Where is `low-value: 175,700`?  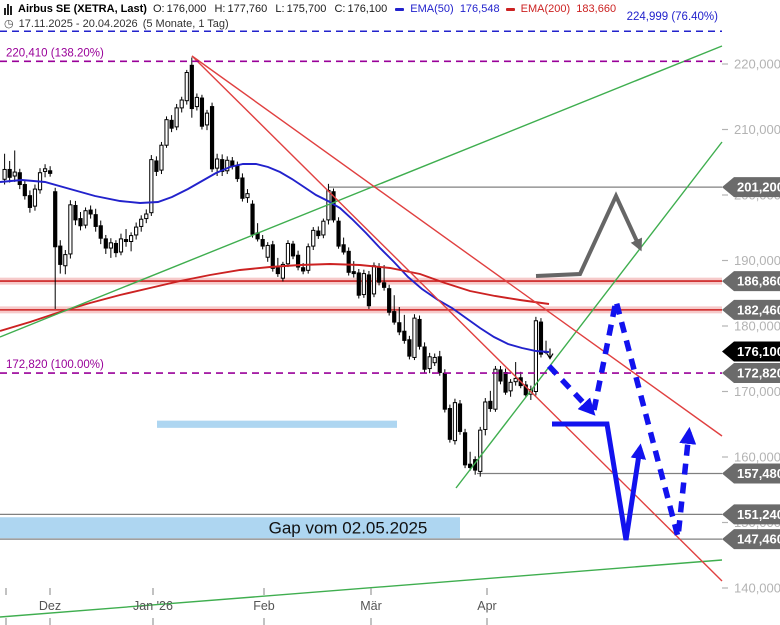 low-value: 175,700 is located at coordinates (306, 9).